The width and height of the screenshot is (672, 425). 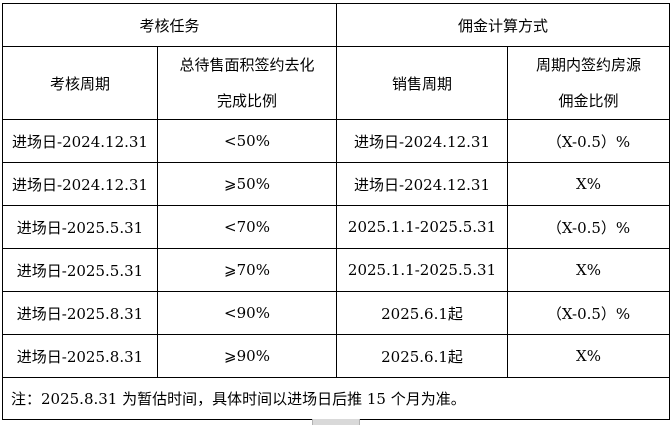 I want to click on header-sales-period: 销售周期, so click(x=422, y=83).